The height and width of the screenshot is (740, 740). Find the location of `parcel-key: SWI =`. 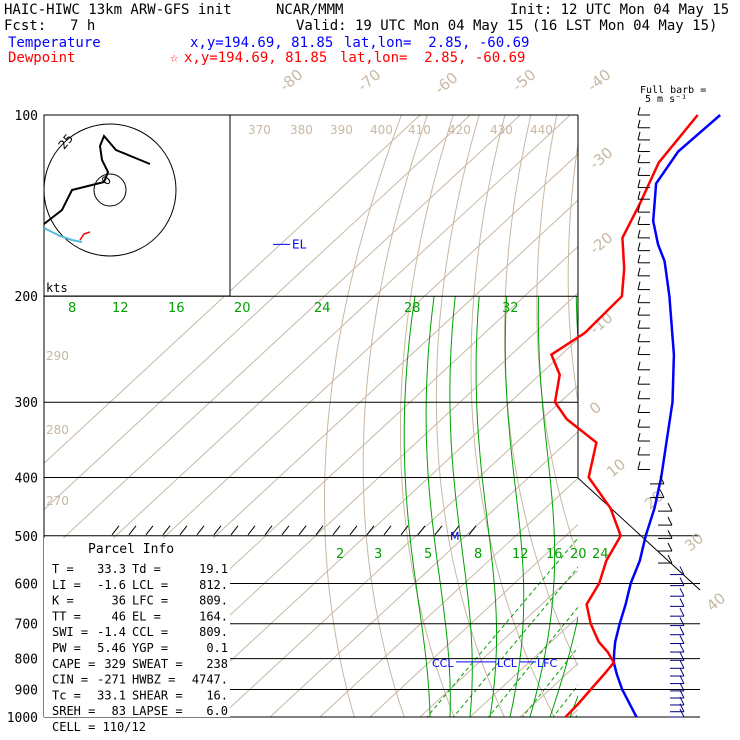

parcel-key: SWI = is located at coordinates (70, 632).